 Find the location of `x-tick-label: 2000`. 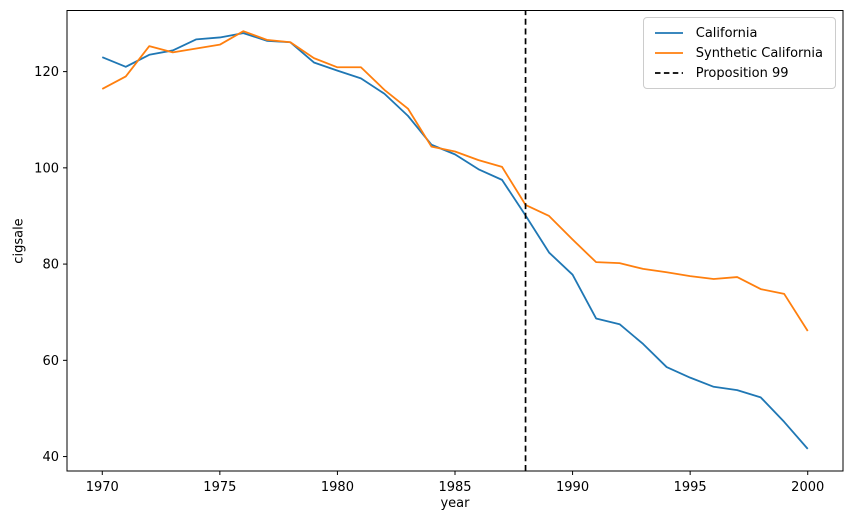

x-tick-label: 2000 is located at coordinates (807, 487).